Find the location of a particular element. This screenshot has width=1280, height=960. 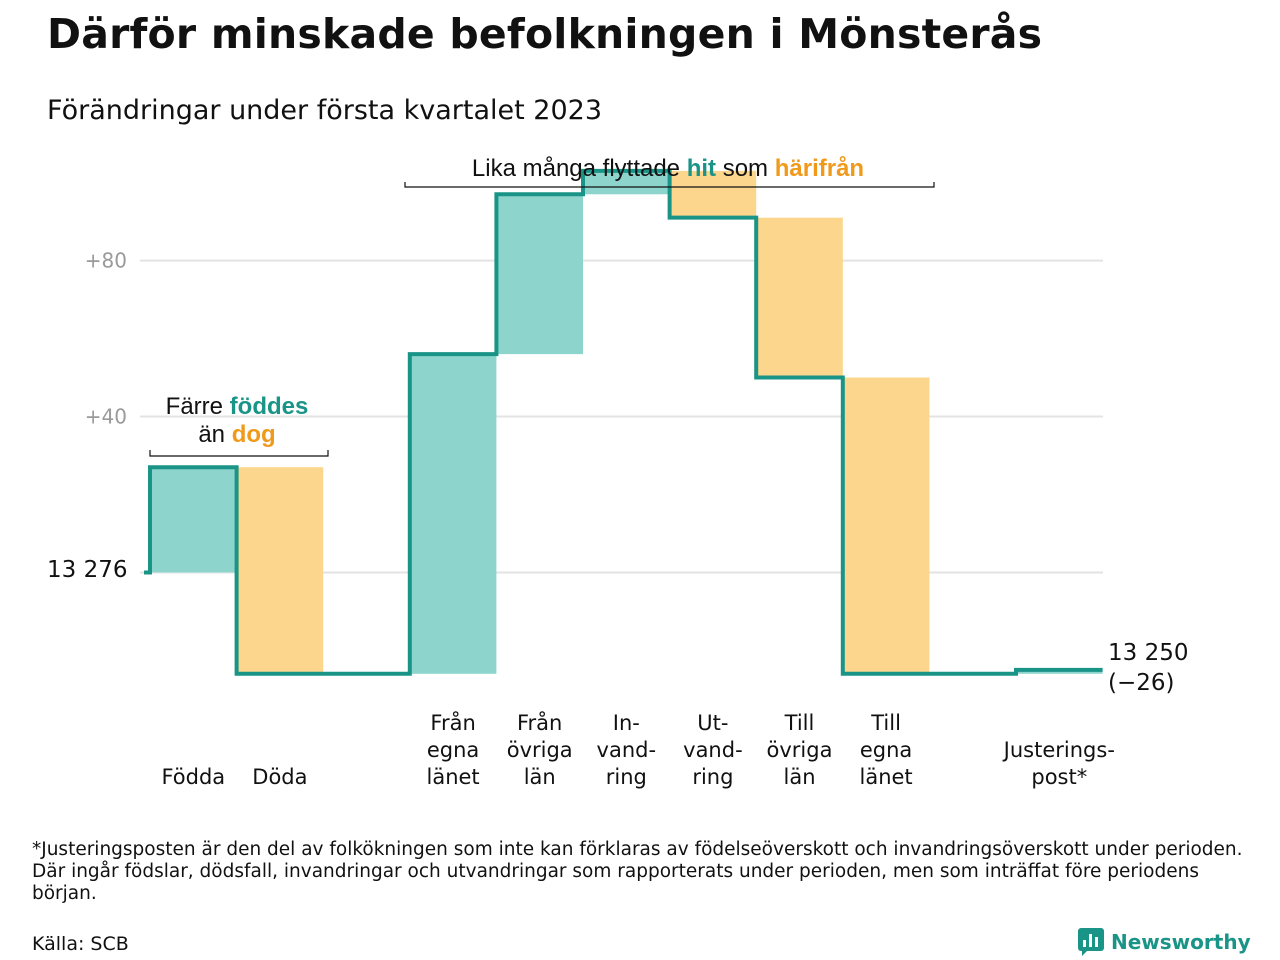

start-value-label: 13 276 is located at coordinates (87, 570).